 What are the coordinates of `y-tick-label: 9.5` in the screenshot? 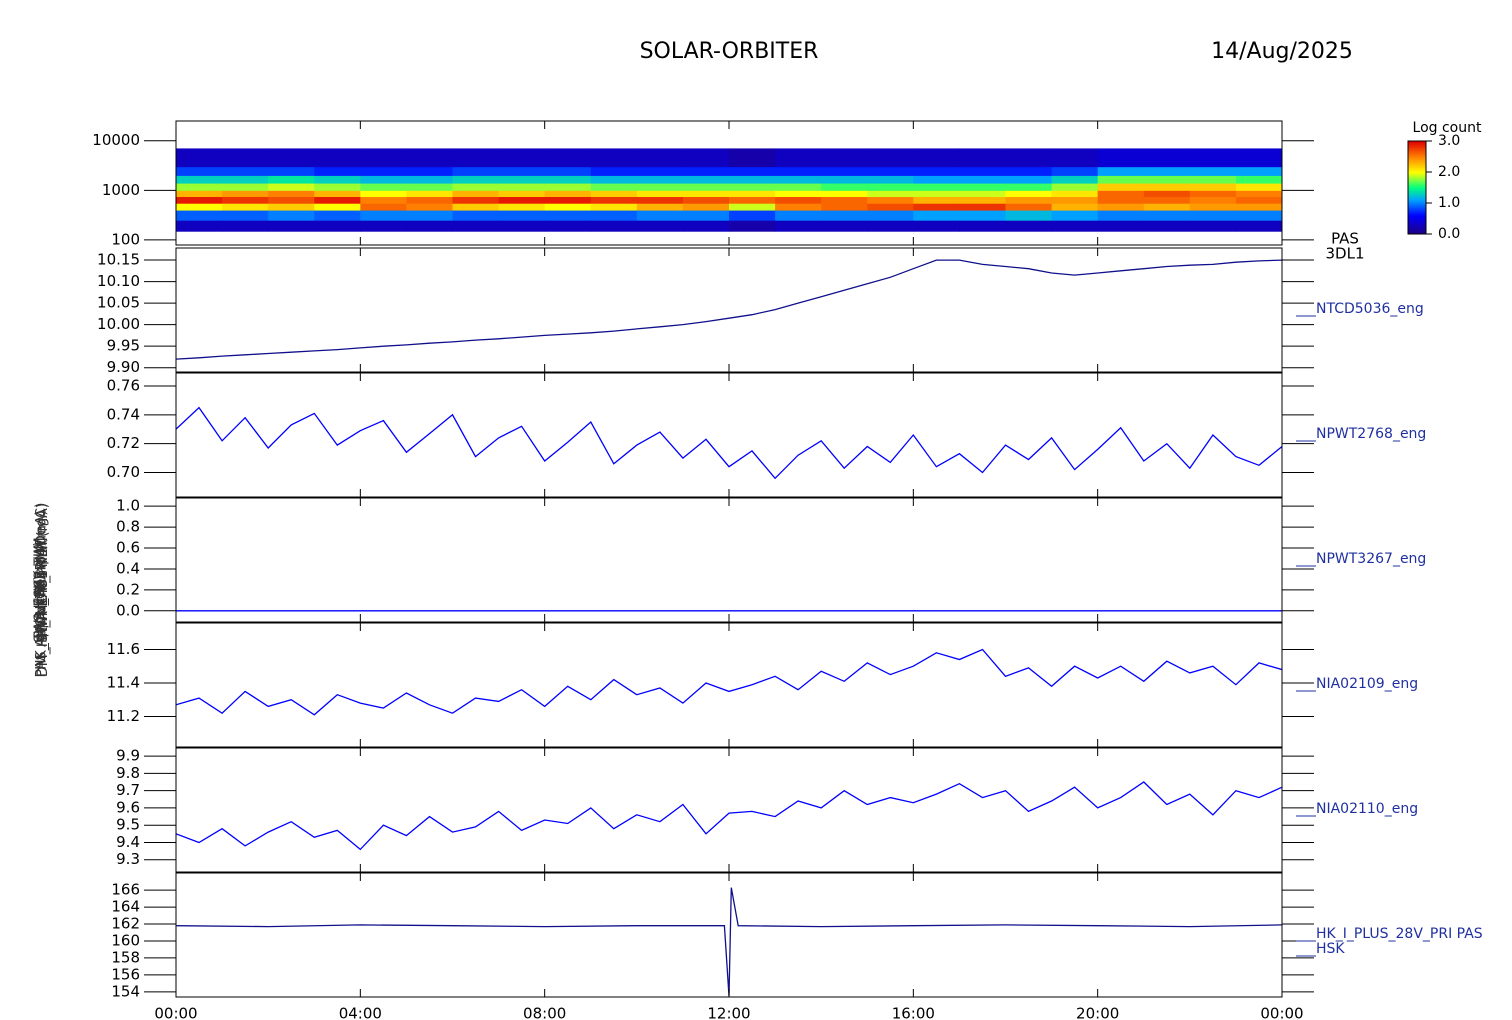 It's located at (128, 825).